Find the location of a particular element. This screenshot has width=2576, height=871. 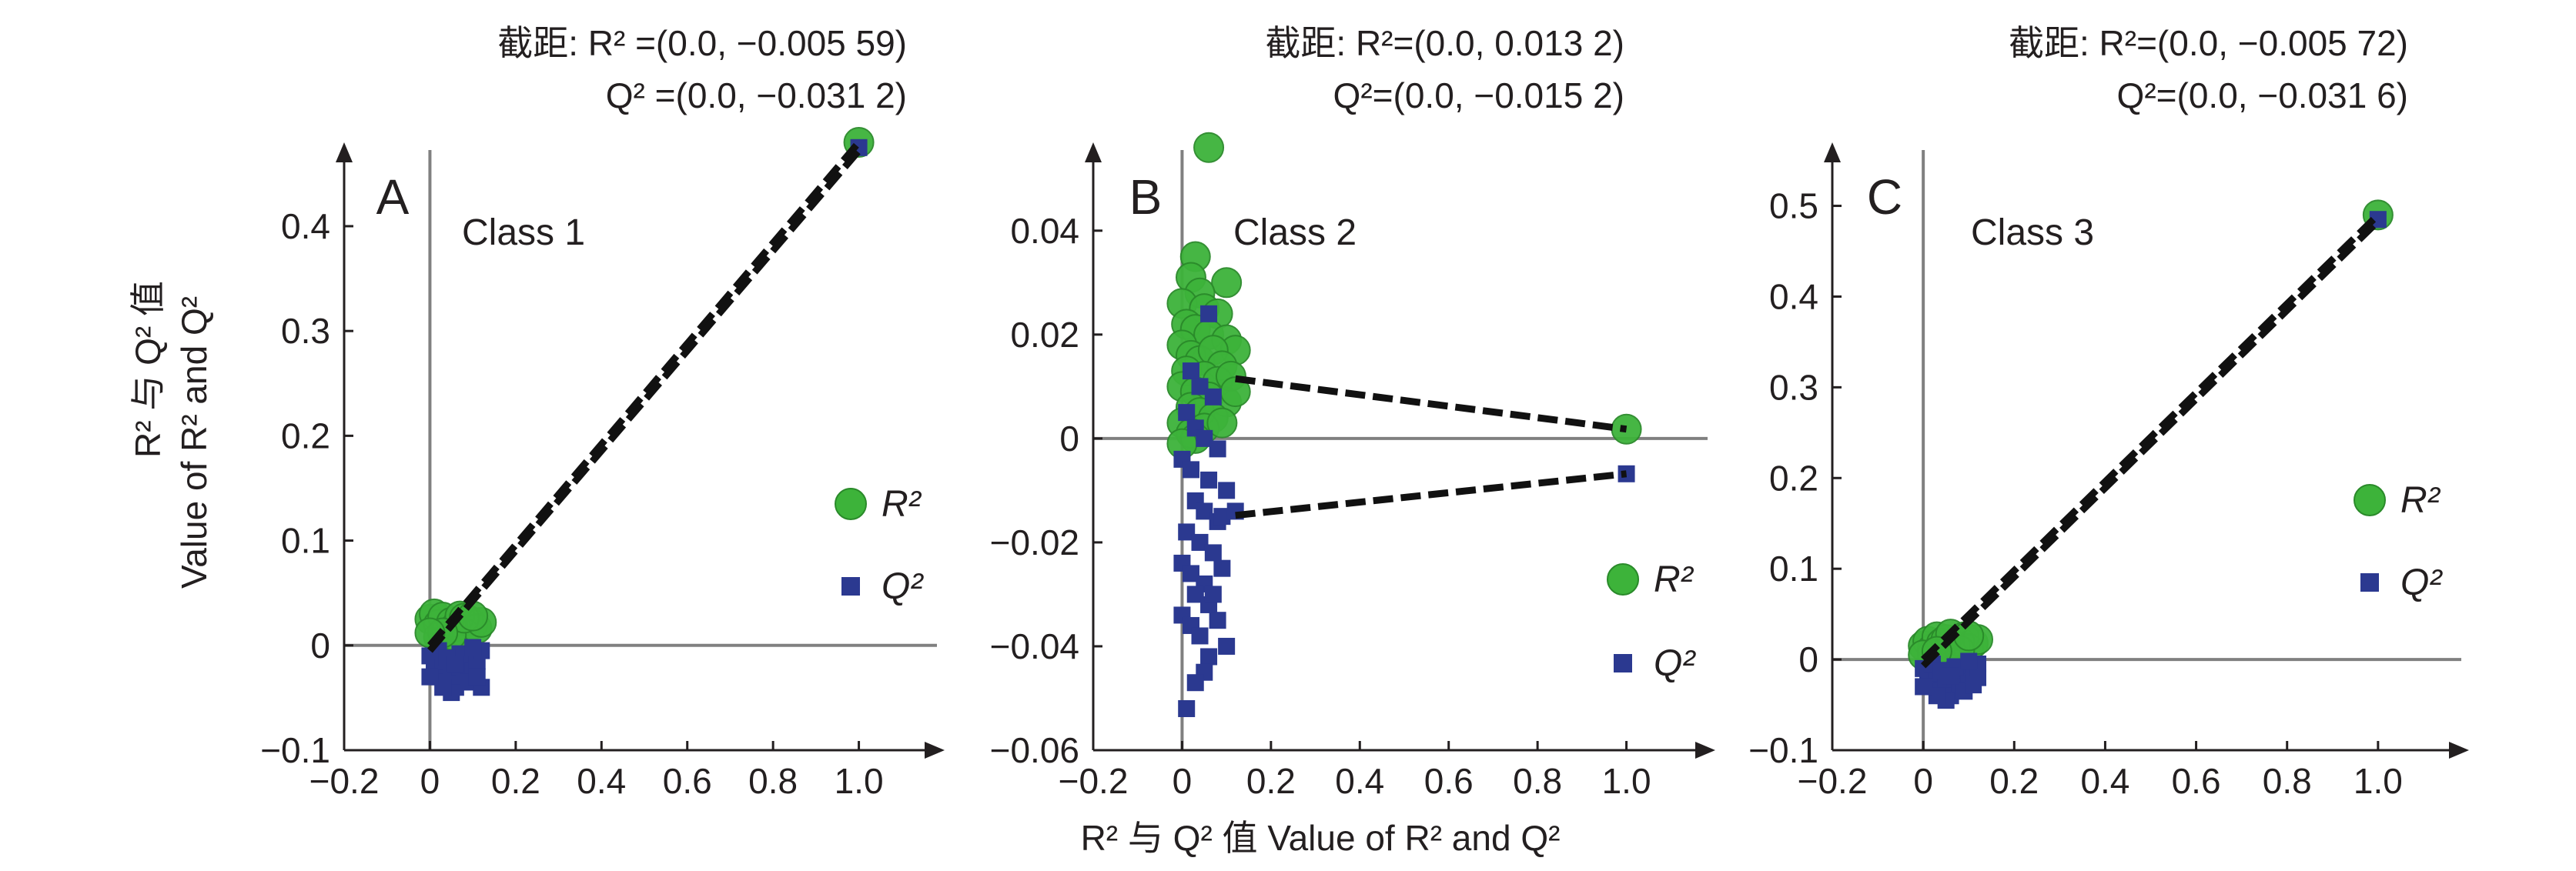

y-tick-label: −0.02 is located at coordinates (1034, 542).